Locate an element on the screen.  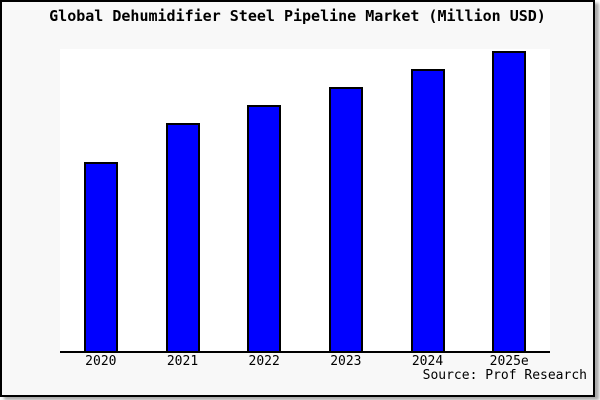
bar-band-2023 is located at coordinates (346, 200).